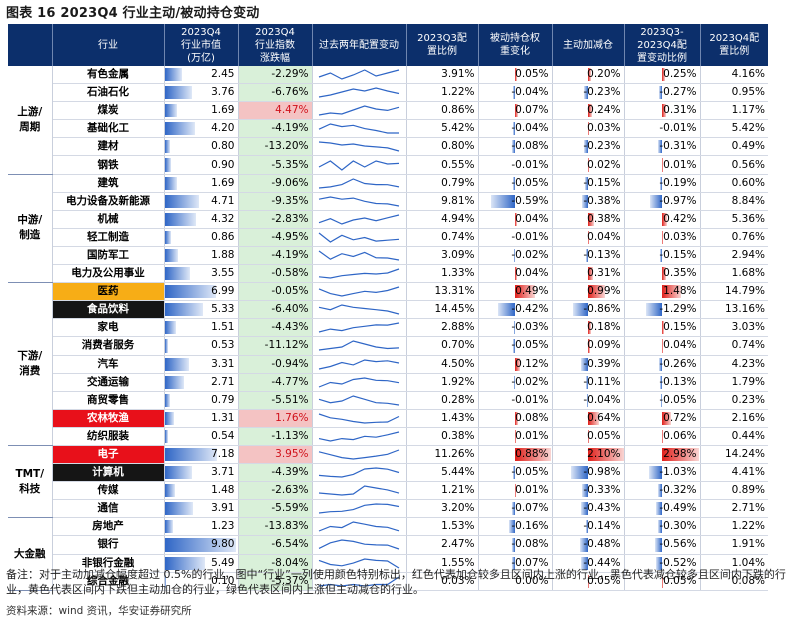 The height and width of the screenshot is (619, 800). I want to click on market-cap-value: 0.10, so click(223, 580).